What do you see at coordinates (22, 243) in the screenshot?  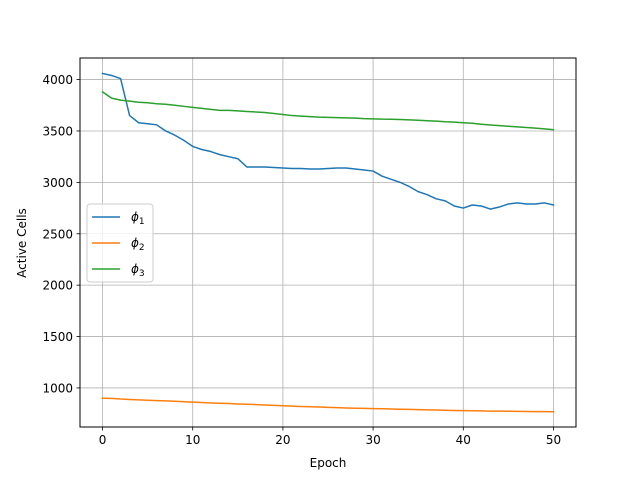 I see `y-axis-label: Active Cells` at bounding box center [22, 243].